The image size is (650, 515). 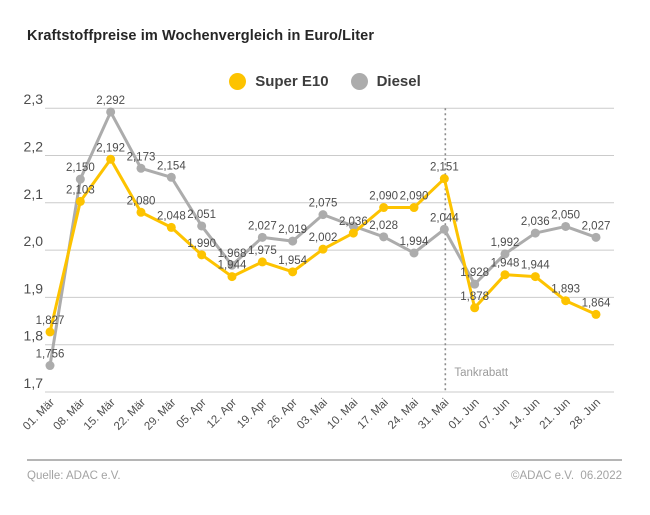 I want to click on data-label-super-e10: 1,893, so click(x=565, y=290).